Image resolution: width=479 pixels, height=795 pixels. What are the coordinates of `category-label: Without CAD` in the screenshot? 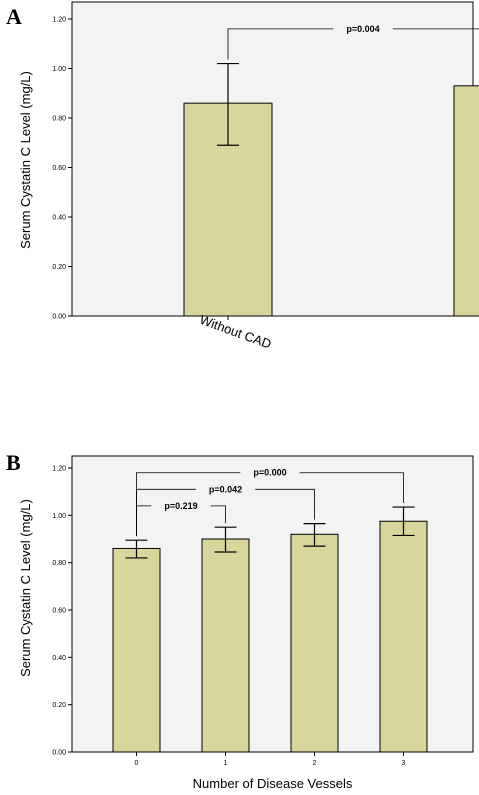 It's located at (236, 332).